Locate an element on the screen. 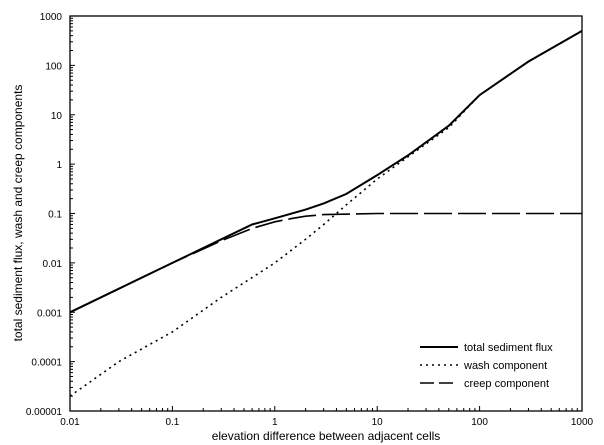  y-tick-label: 0.00001 is located at coordinates (44, 412).